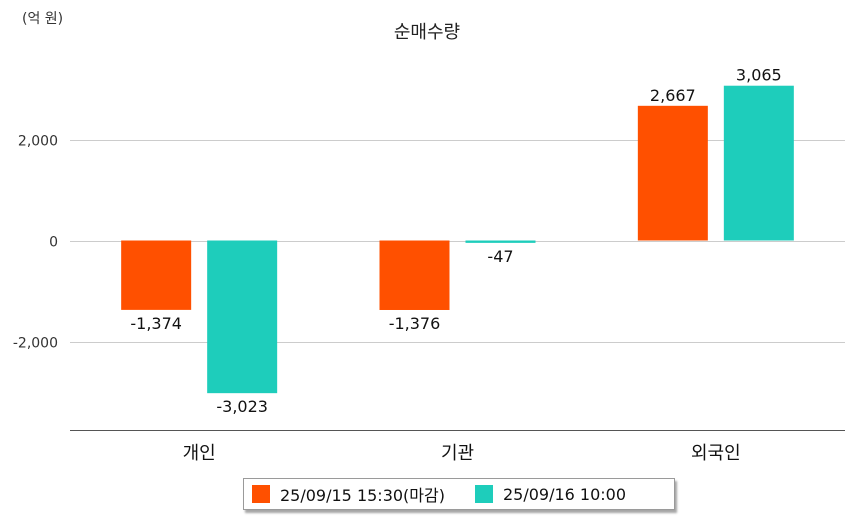 This screenshot has height=520, width=854. What do you see at coordinates (43, 19) in the screenshot?
I see `unit-label: (억 원)` at bounding box center [43, 19].